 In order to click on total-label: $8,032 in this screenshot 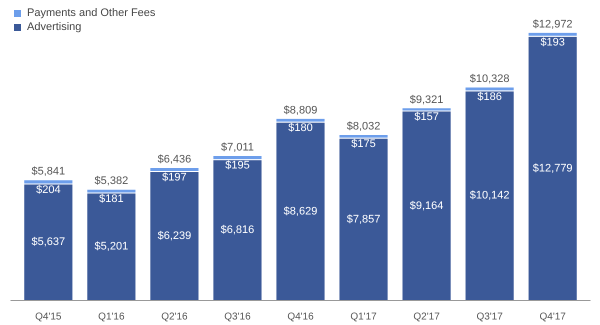, I will do `click(363, 126)`.